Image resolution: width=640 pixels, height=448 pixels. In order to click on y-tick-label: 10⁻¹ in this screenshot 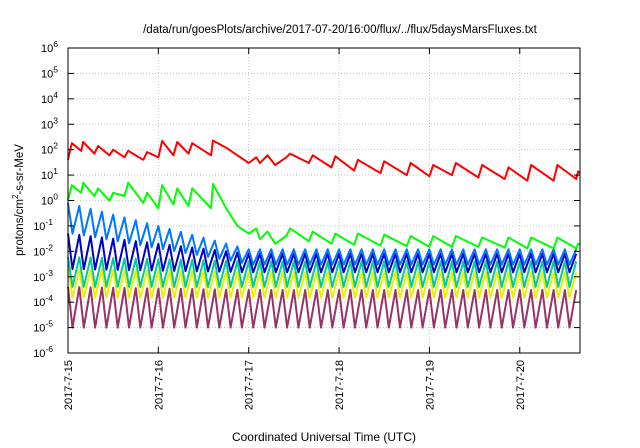, I will do `click(43, 225)`.